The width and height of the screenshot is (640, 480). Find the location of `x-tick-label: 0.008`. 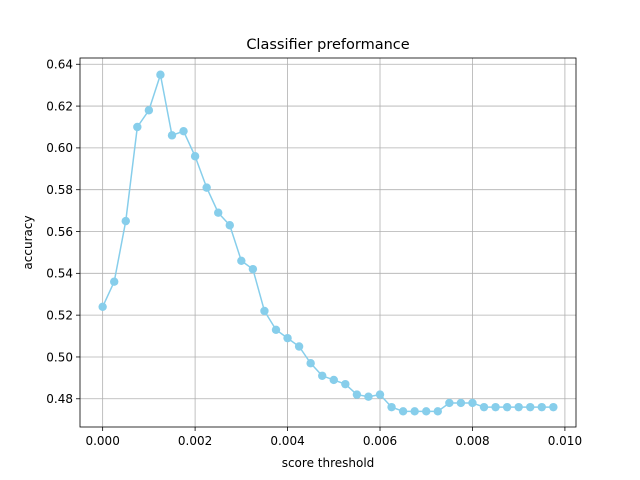

x-tick-label: 0.008 is located at coordinates (472, 441).